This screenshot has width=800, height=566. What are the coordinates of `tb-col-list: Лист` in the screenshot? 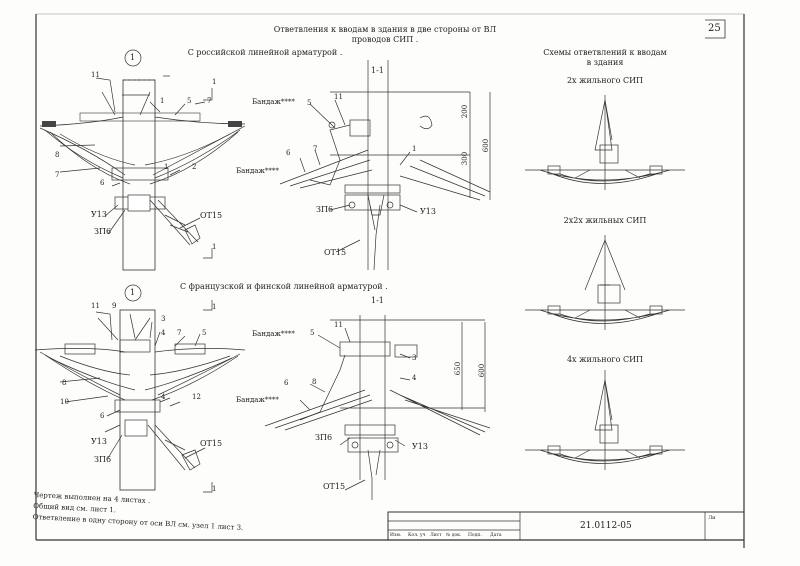 It's located at (436, 535).